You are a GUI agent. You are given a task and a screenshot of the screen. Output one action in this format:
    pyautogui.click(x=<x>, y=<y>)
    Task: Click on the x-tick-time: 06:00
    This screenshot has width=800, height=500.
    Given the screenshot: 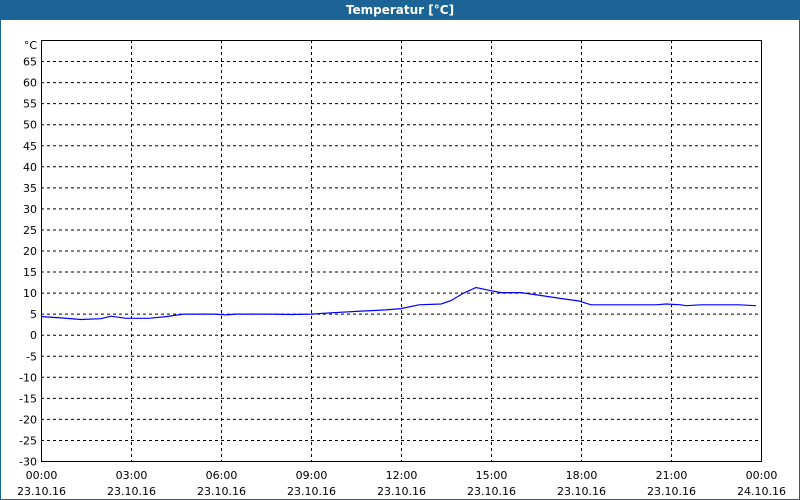 What is the action you would take?
    pyautogui.click(x=222, y=475)
    